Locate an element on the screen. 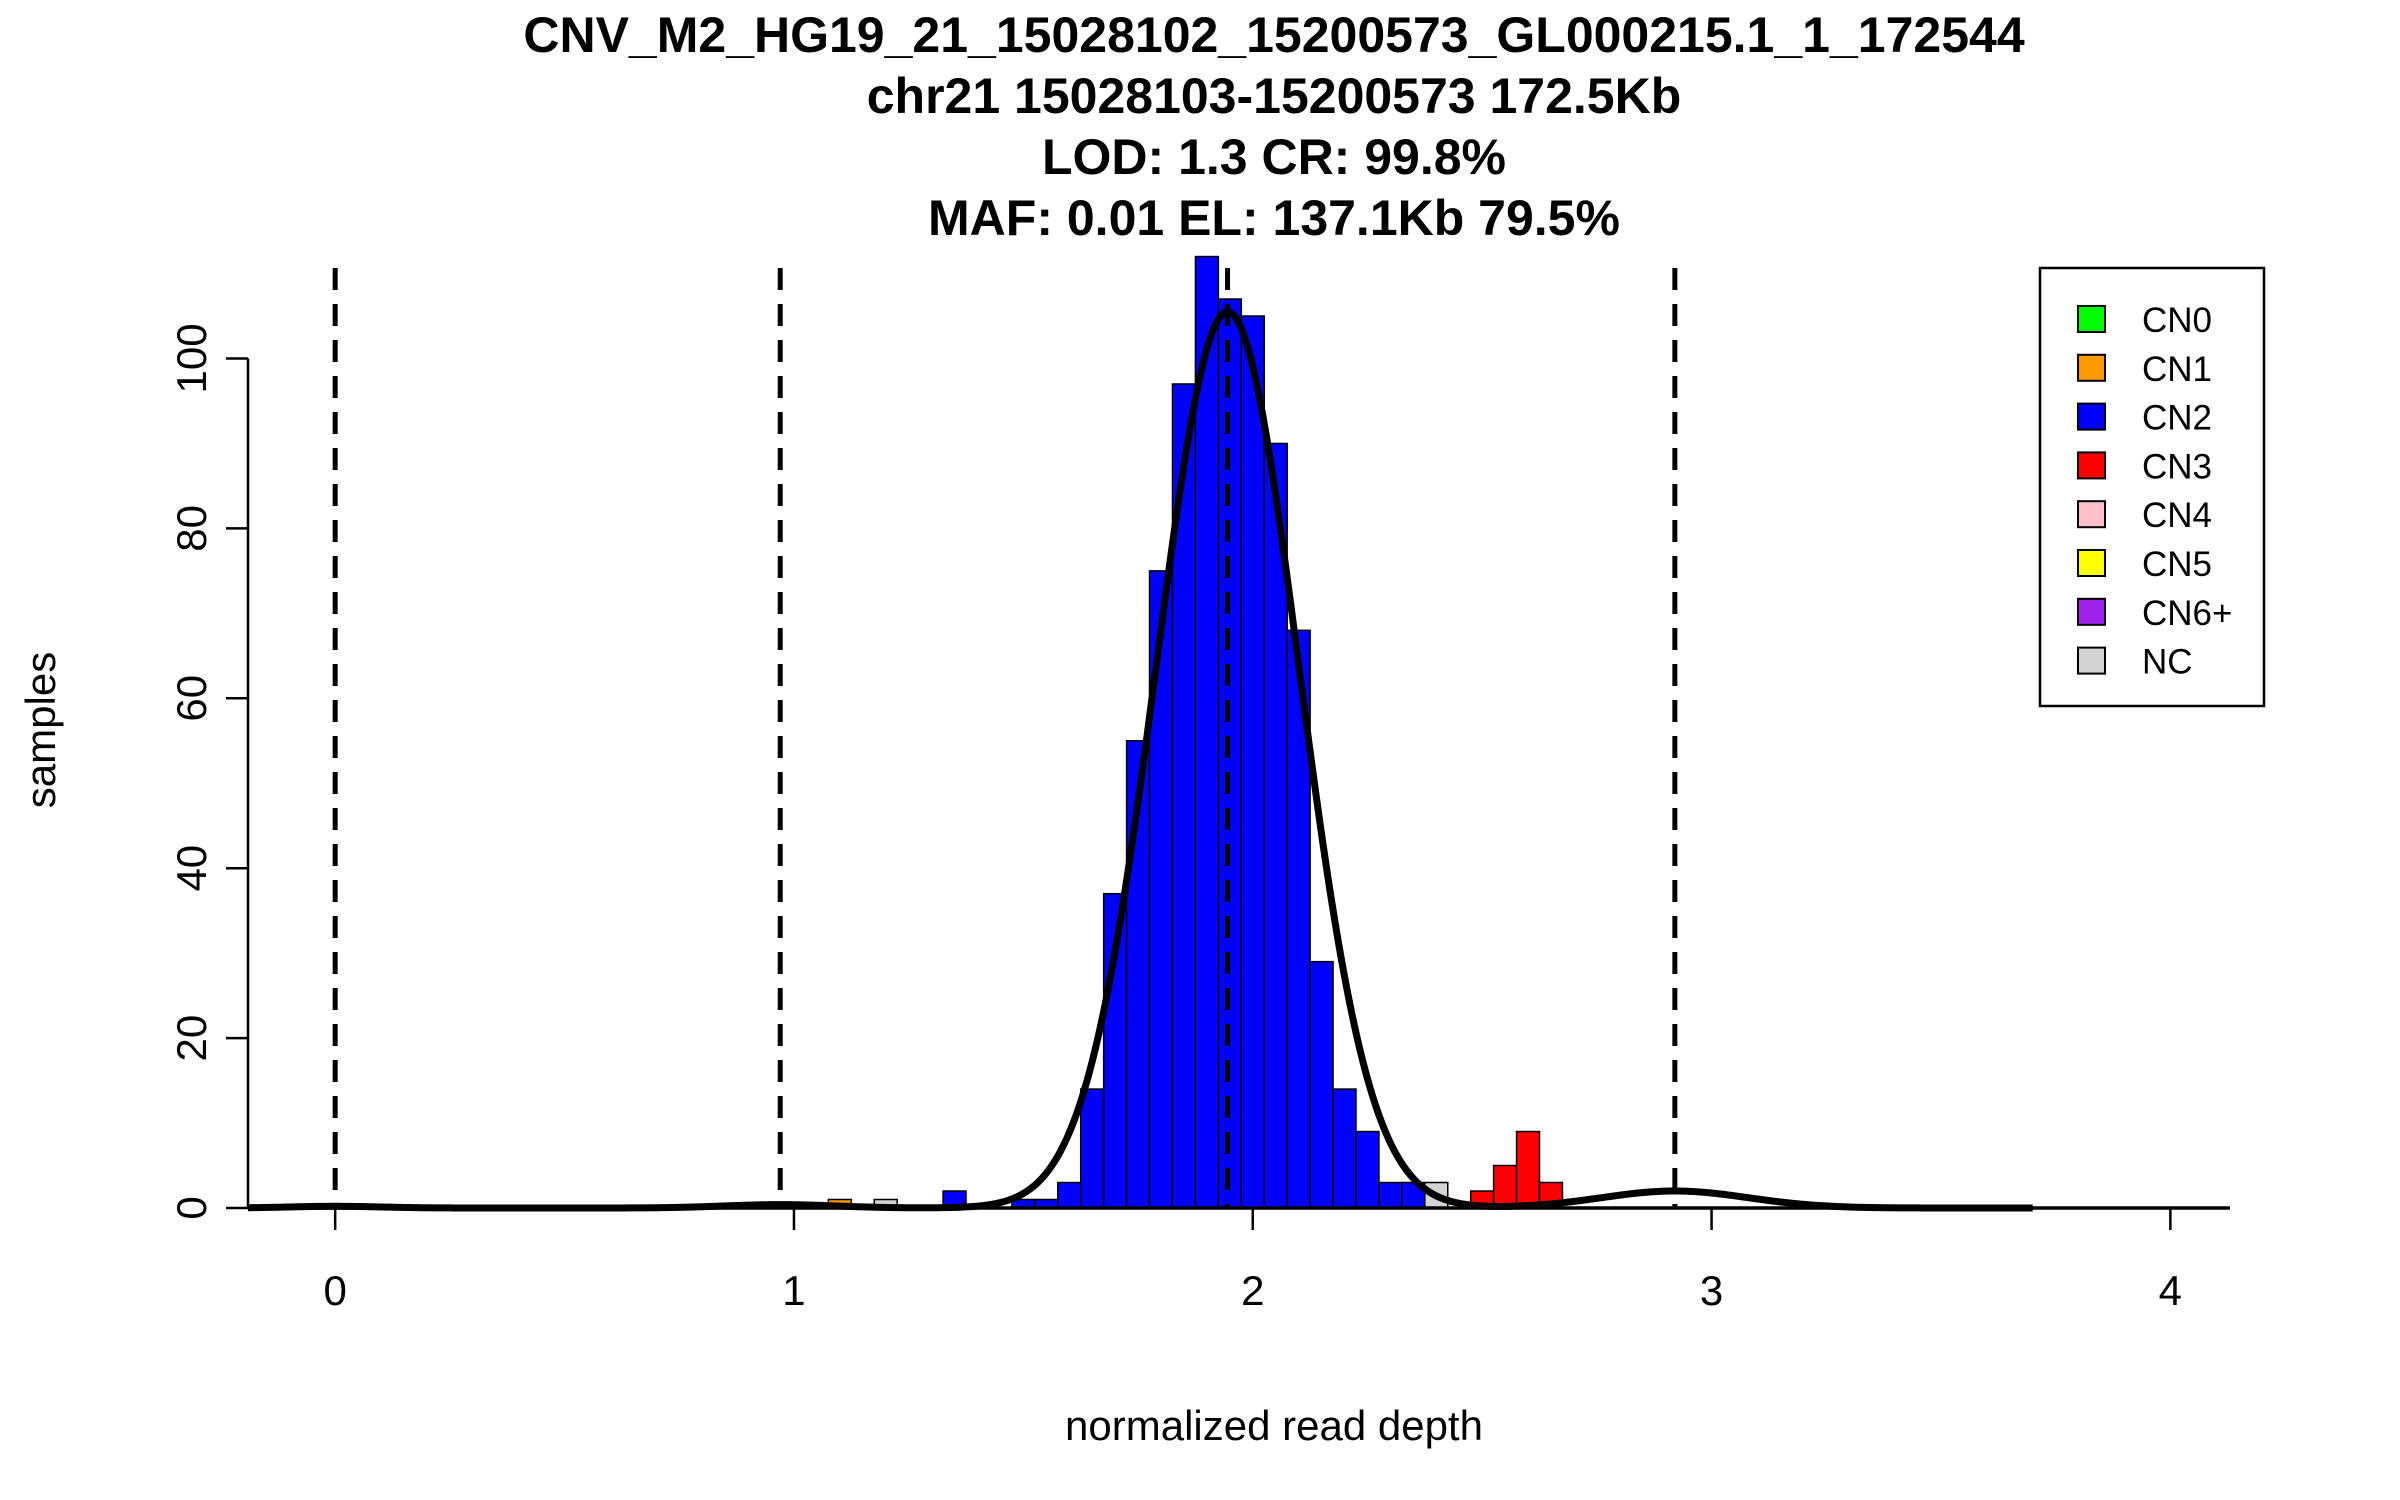 The width and height of the screenshot is (2400, 1500). legend-label: CN3 is located at coordinates (2177, 466).